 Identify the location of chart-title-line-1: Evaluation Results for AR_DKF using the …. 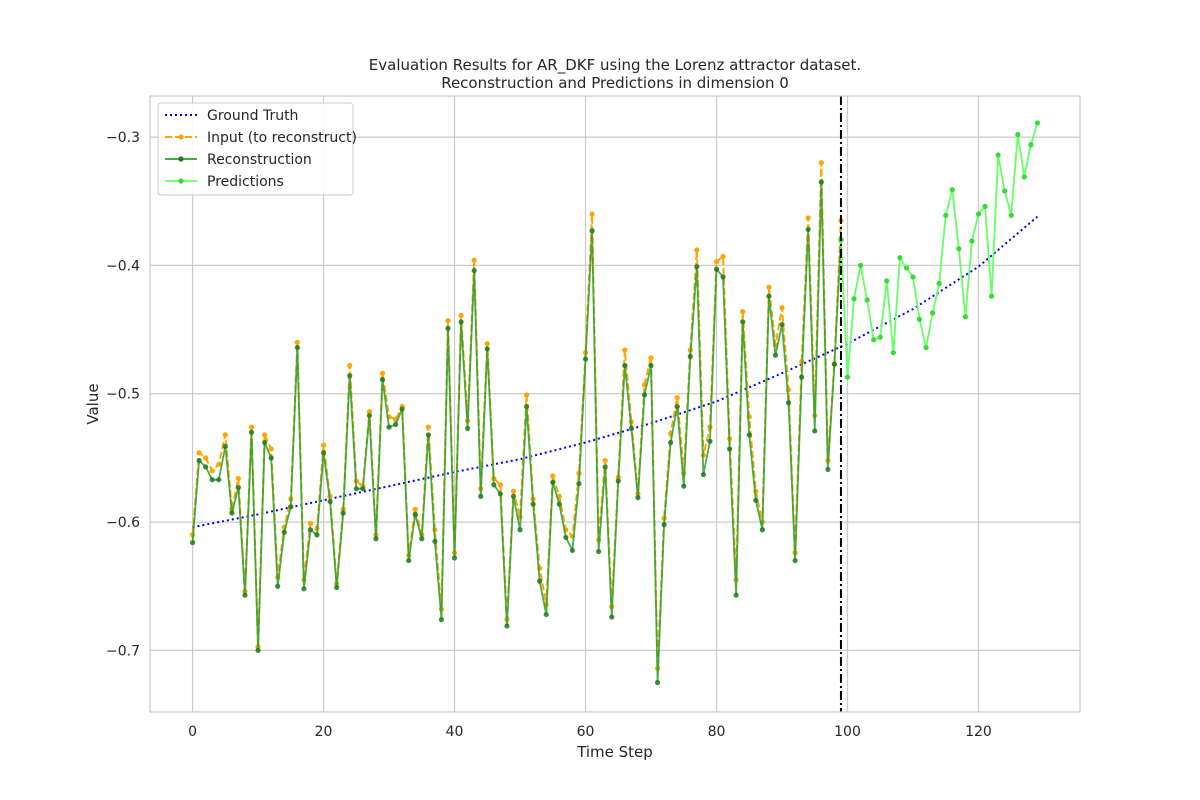
(615, 65).